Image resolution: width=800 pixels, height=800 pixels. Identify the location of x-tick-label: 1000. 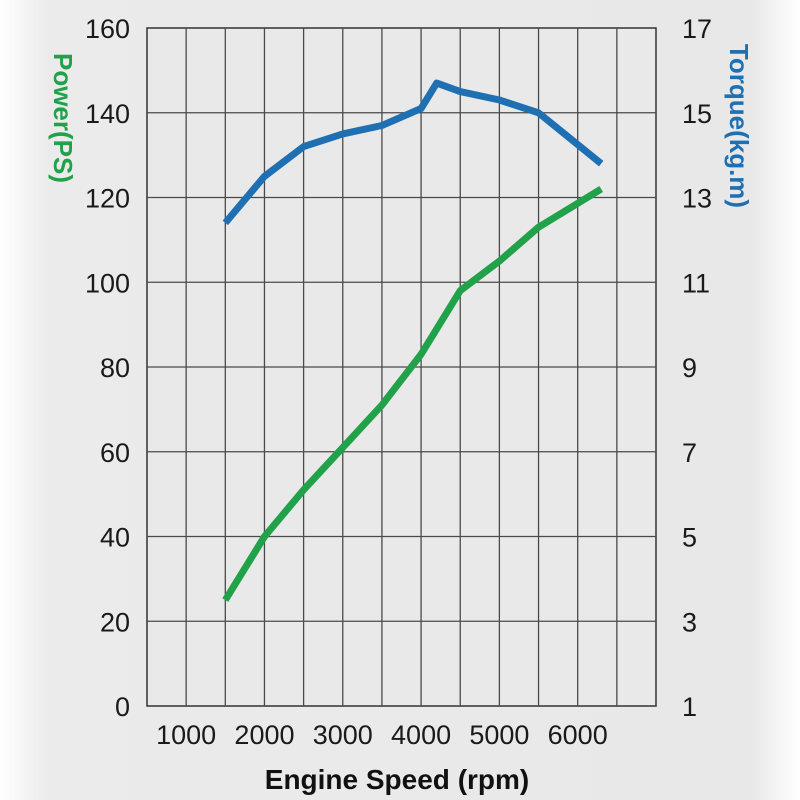
(186, 735).